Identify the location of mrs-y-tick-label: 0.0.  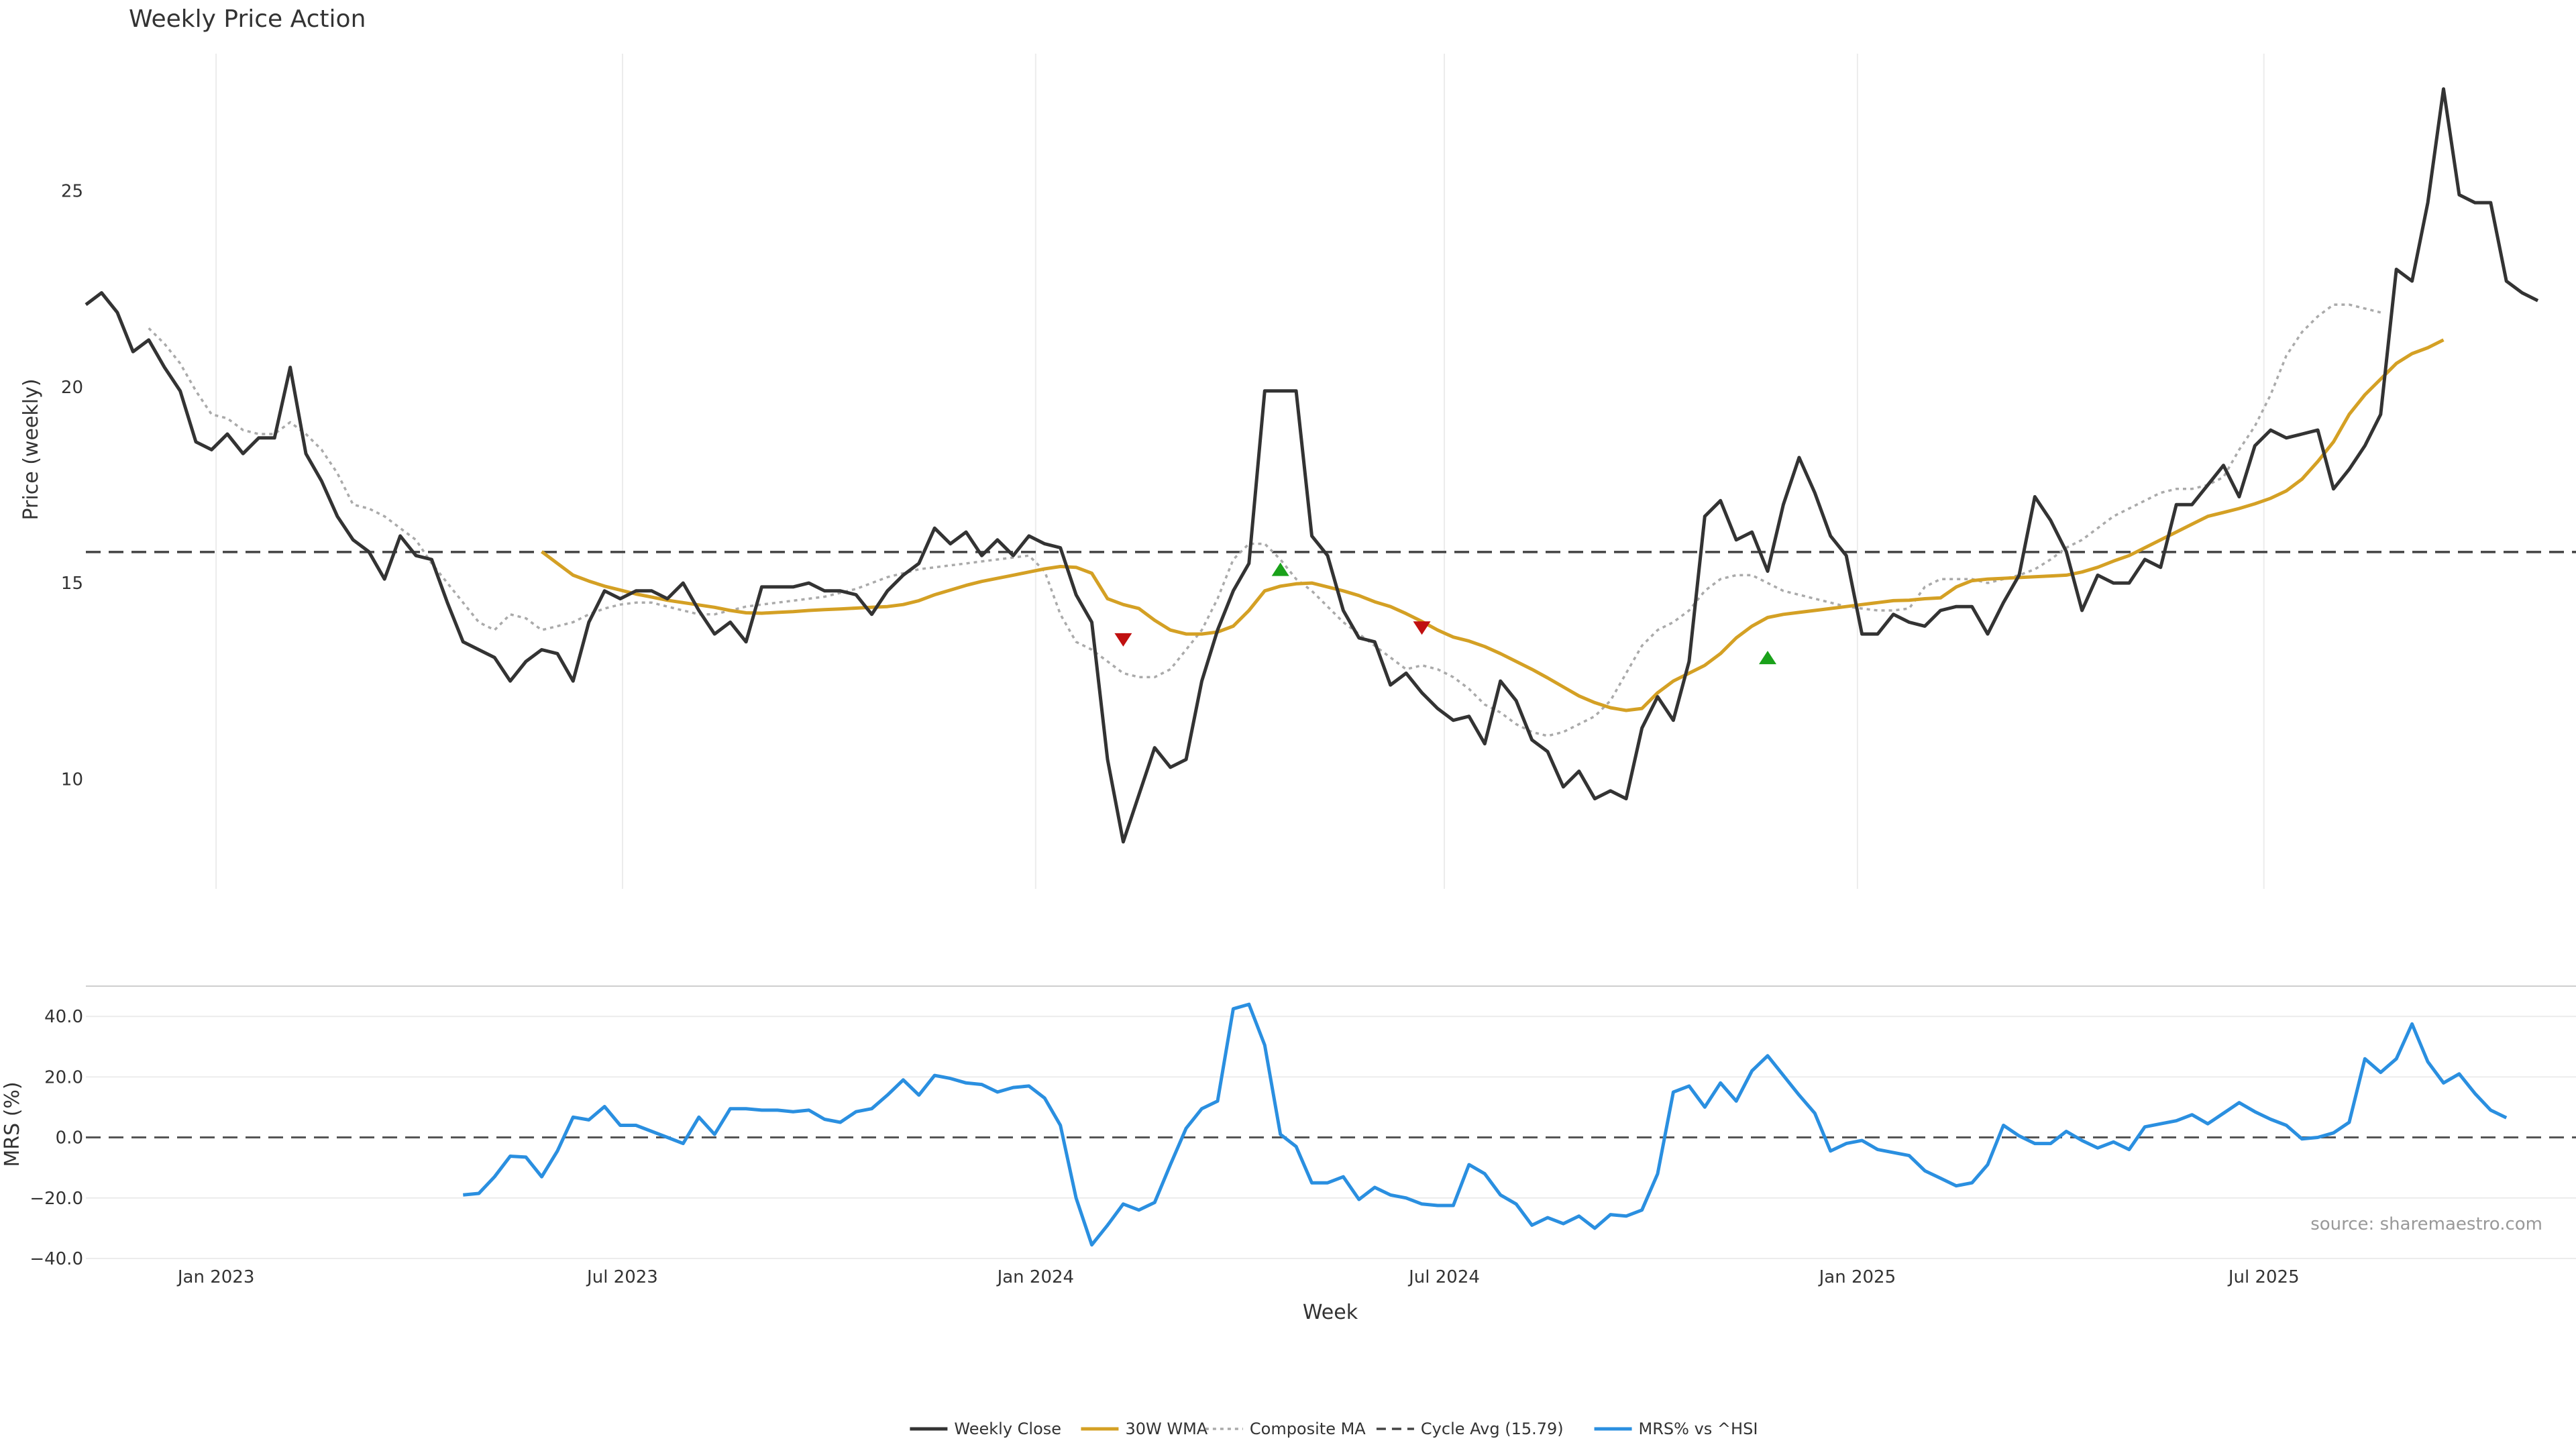
(69, 1138).